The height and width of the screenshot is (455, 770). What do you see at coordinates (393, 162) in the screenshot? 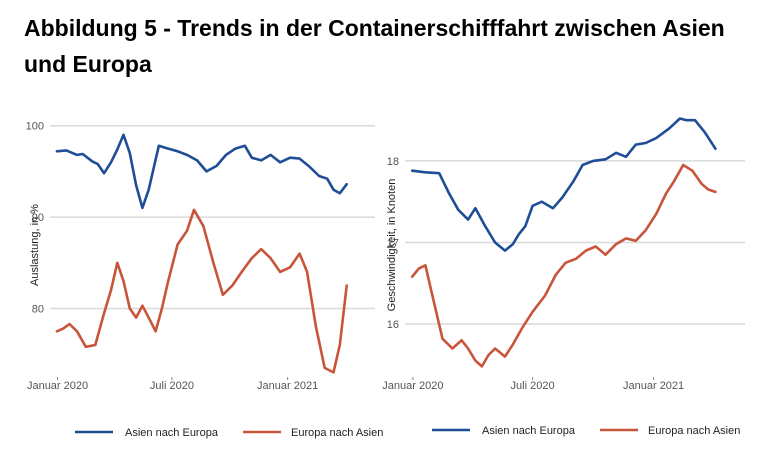
I see `y-tick-label: 18` at bounding box center [393, 162].